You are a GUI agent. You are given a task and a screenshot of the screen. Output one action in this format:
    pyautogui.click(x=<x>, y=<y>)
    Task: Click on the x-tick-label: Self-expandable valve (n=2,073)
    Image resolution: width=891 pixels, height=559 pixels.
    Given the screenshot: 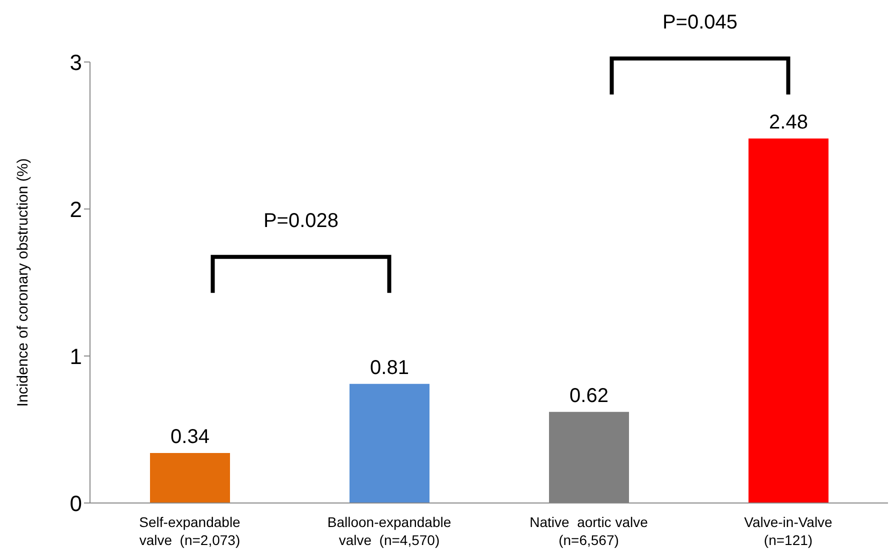 What is the action you would take?
    pyautogui.click(x=190, y=531)
    